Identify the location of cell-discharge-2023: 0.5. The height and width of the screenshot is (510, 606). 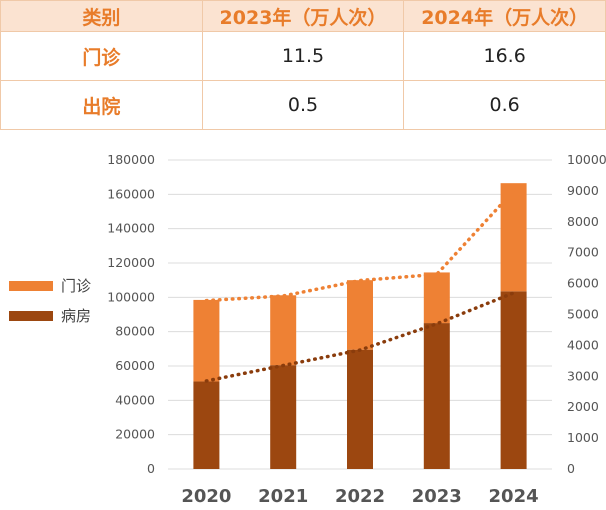
(303, 105).